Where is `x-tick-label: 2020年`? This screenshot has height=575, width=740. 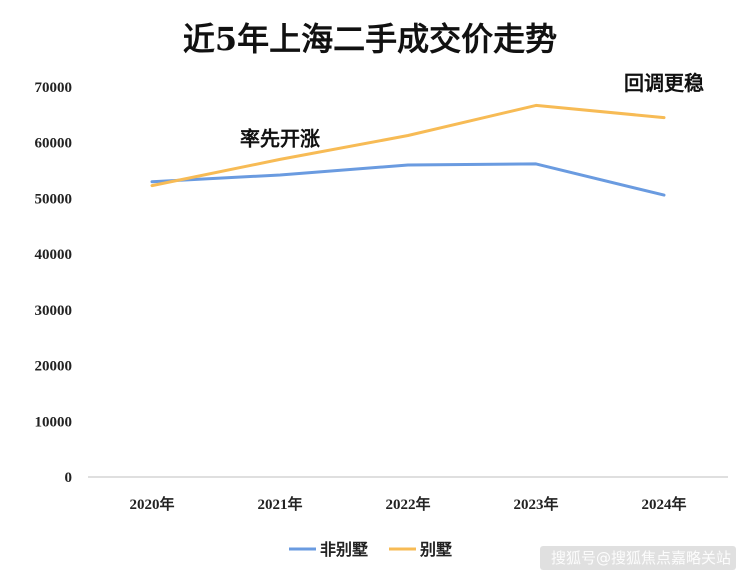
x-tick-label: 2020年 is located at coordinates (151, 504).